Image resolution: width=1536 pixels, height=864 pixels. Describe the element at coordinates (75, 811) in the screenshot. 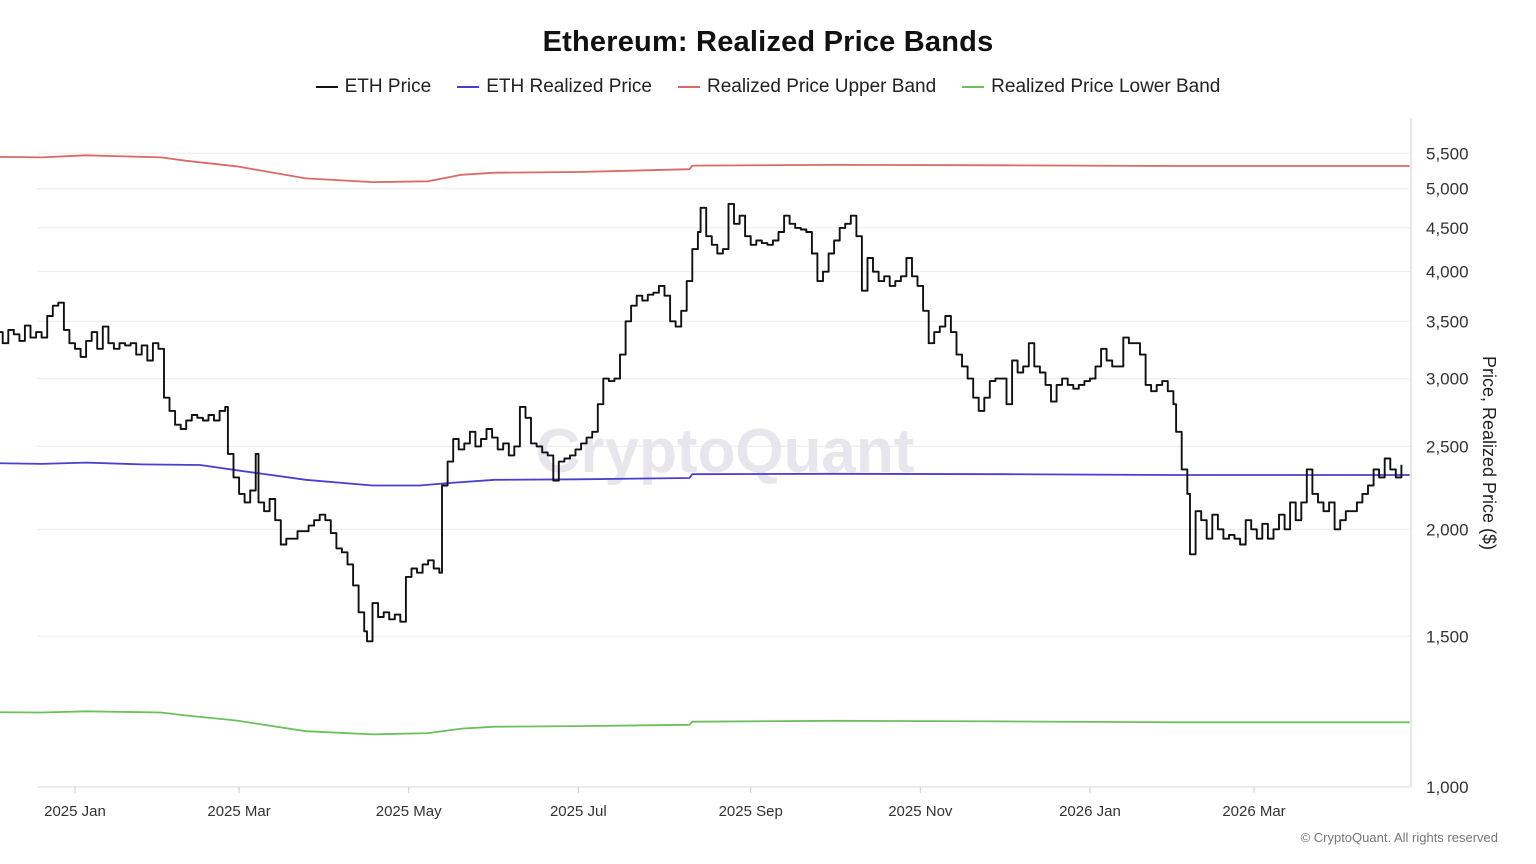

I see `x-tick-label: 2025 Jan` at that location.